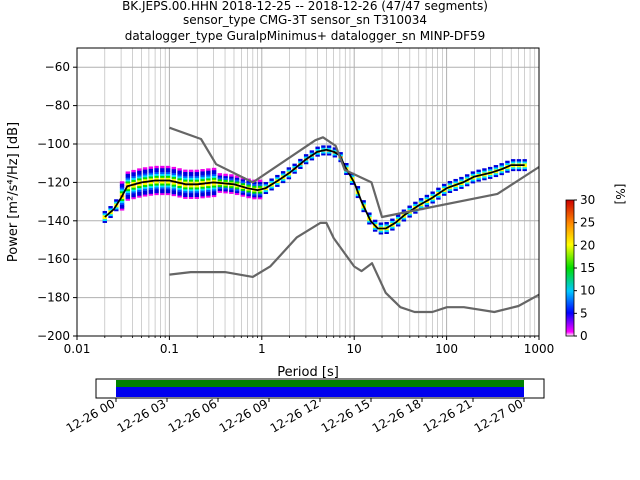 Image resolution: width=640 pixels, height=480 pixels. What do you see at coordinates (314, 189) in the screenshot?
I see `series-line-mean-psd` at bounding box center [314, 189].